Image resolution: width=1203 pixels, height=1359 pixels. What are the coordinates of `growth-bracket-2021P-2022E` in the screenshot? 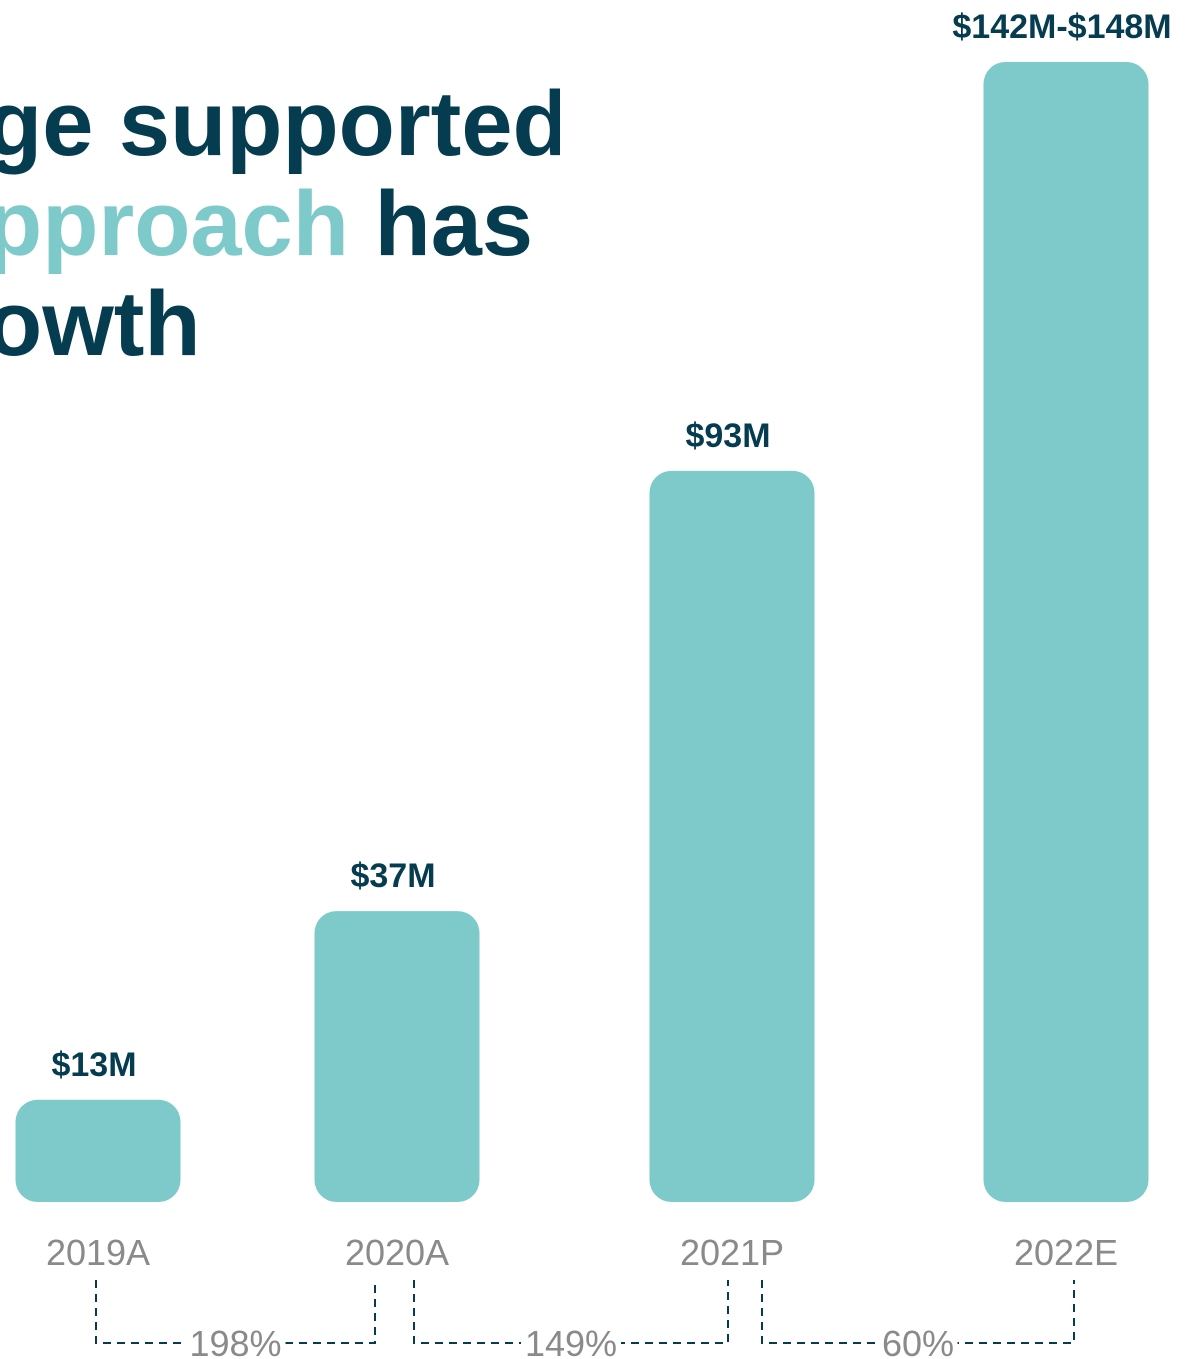 It's located at (918, 1312).